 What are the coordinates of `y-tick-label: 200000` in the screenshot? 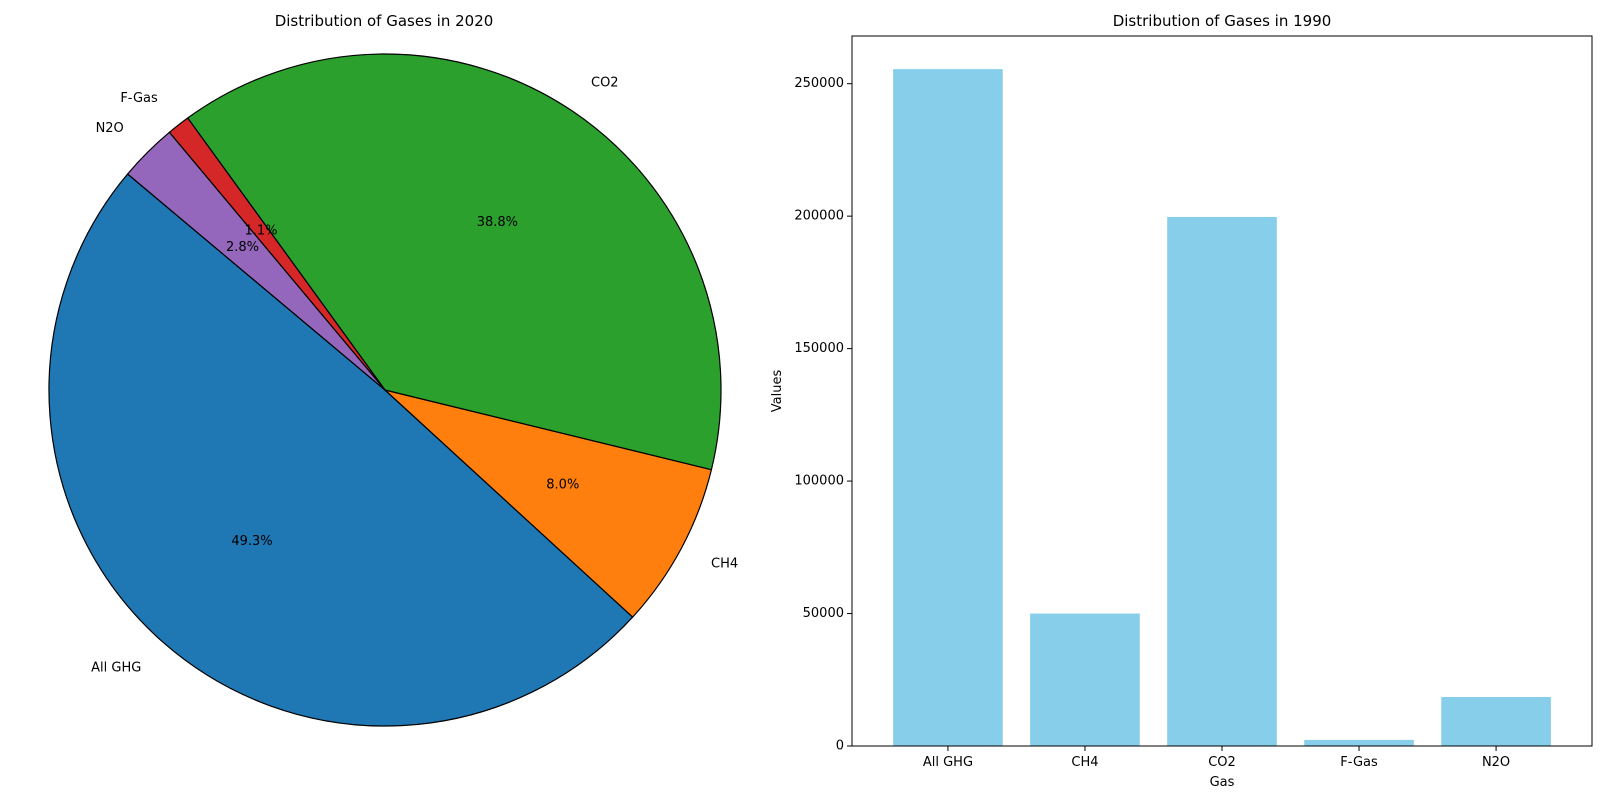 It's located at (819, 216).